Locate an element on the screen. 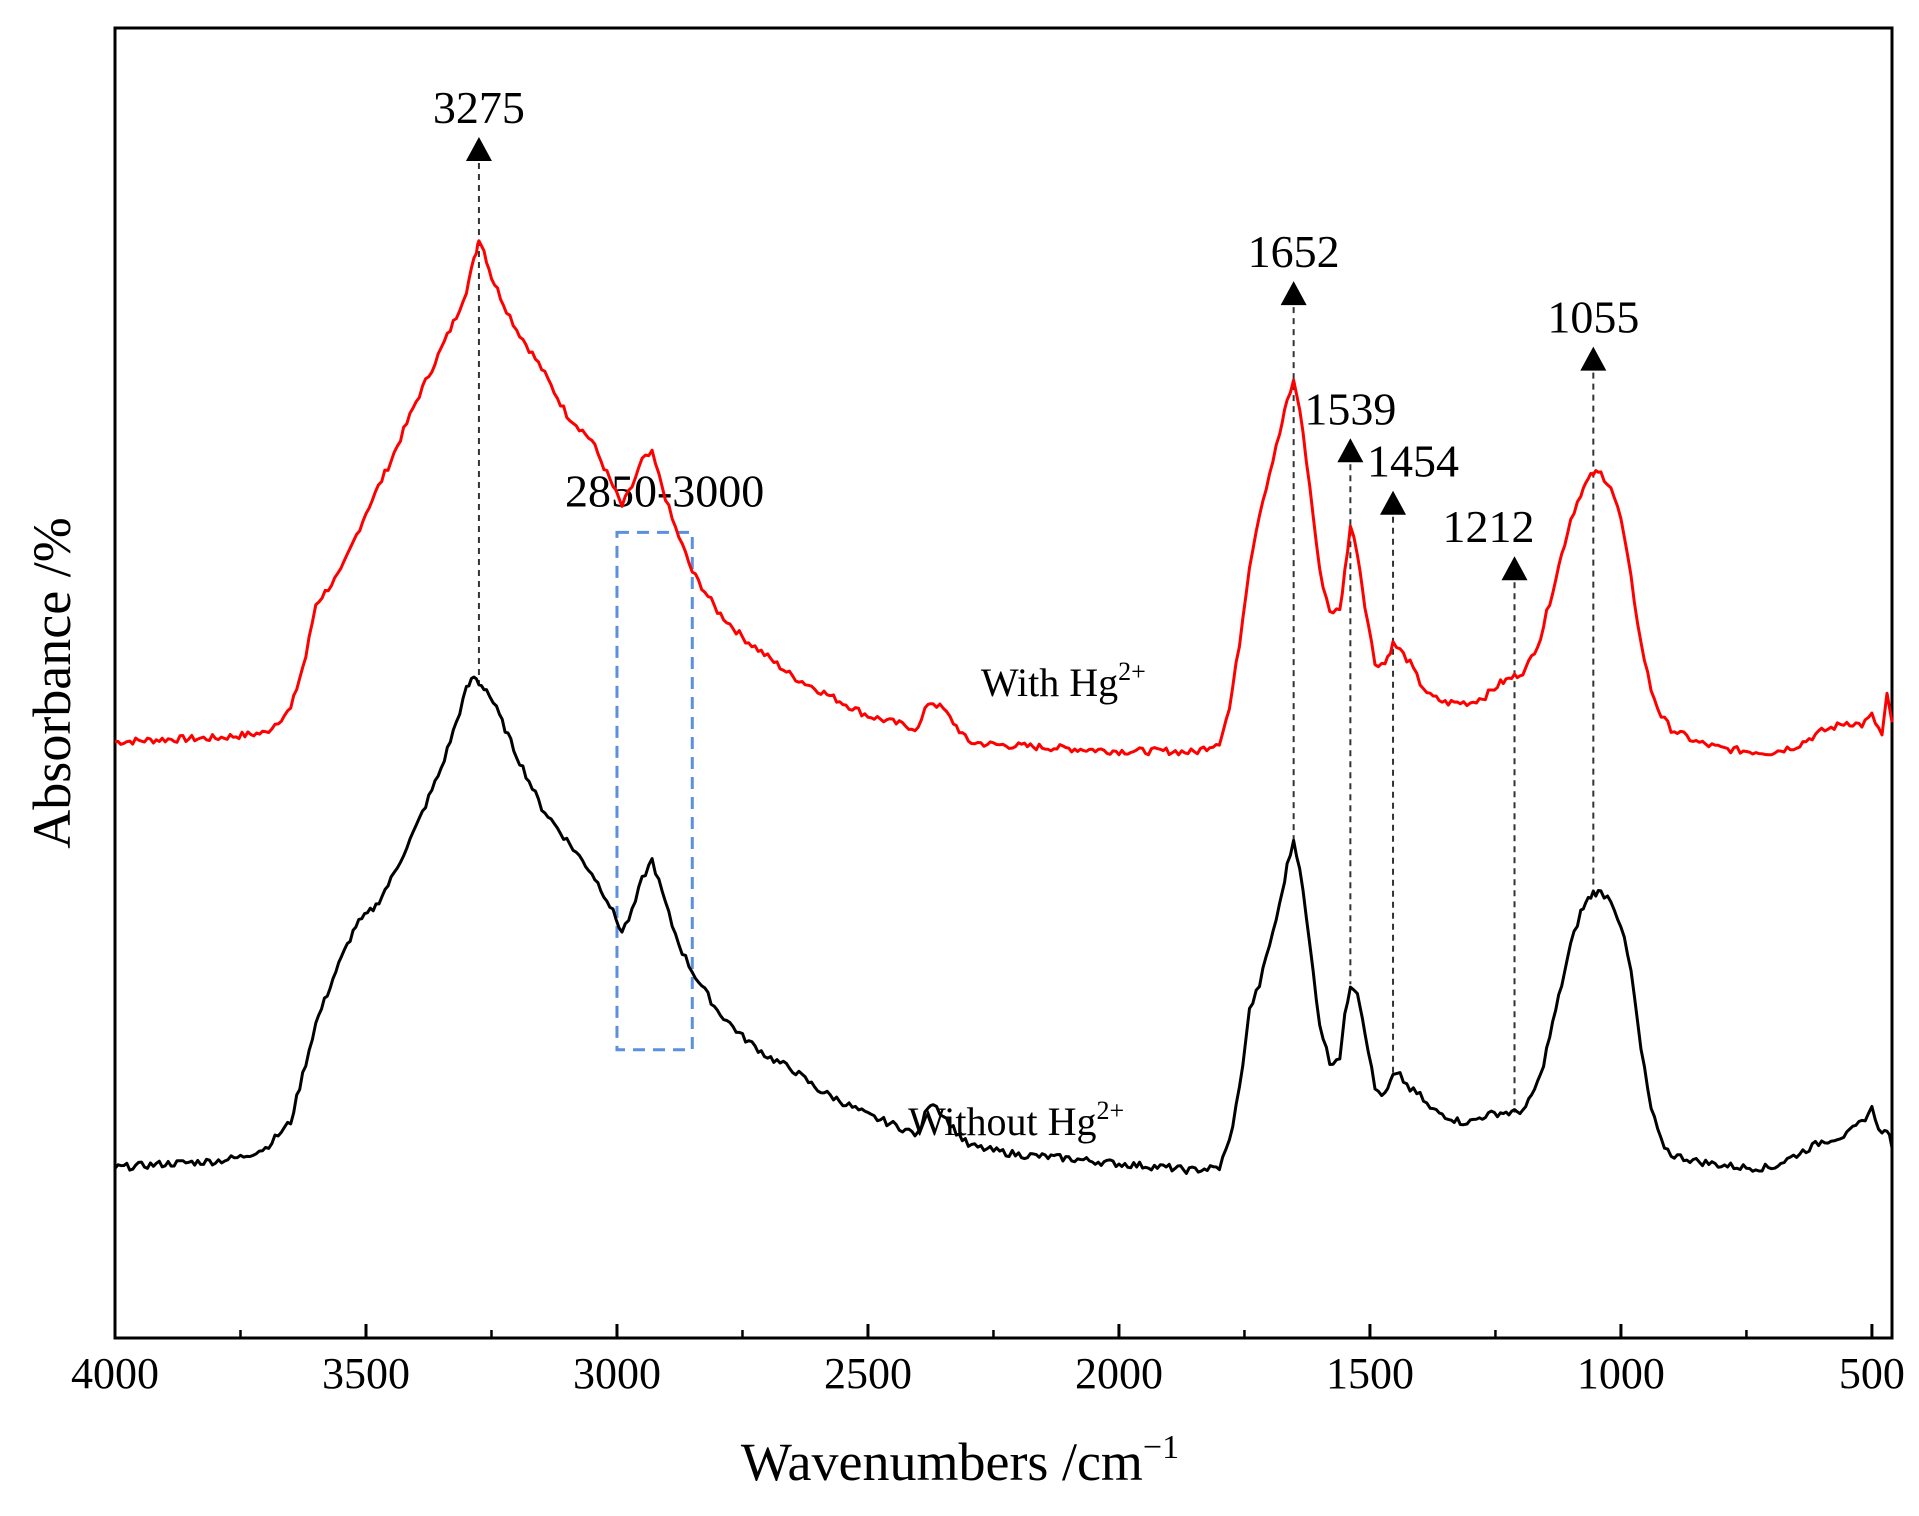 This screenshot has width=1919, height=1516. y-axis-title: Absorbance /% is located at coordinates (52, 682).